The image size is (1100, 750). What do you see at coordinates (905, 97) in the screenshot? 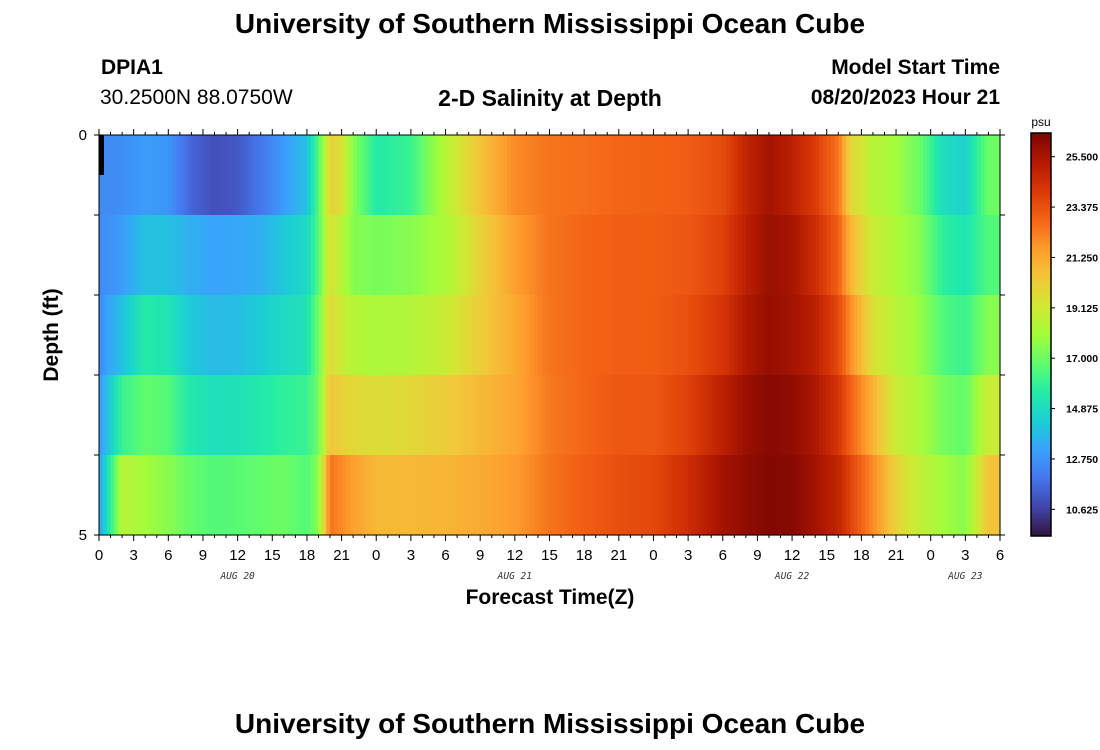
I see `model-start-value: 08/20/2023 Hour 21` at bounding box center [905, 97].